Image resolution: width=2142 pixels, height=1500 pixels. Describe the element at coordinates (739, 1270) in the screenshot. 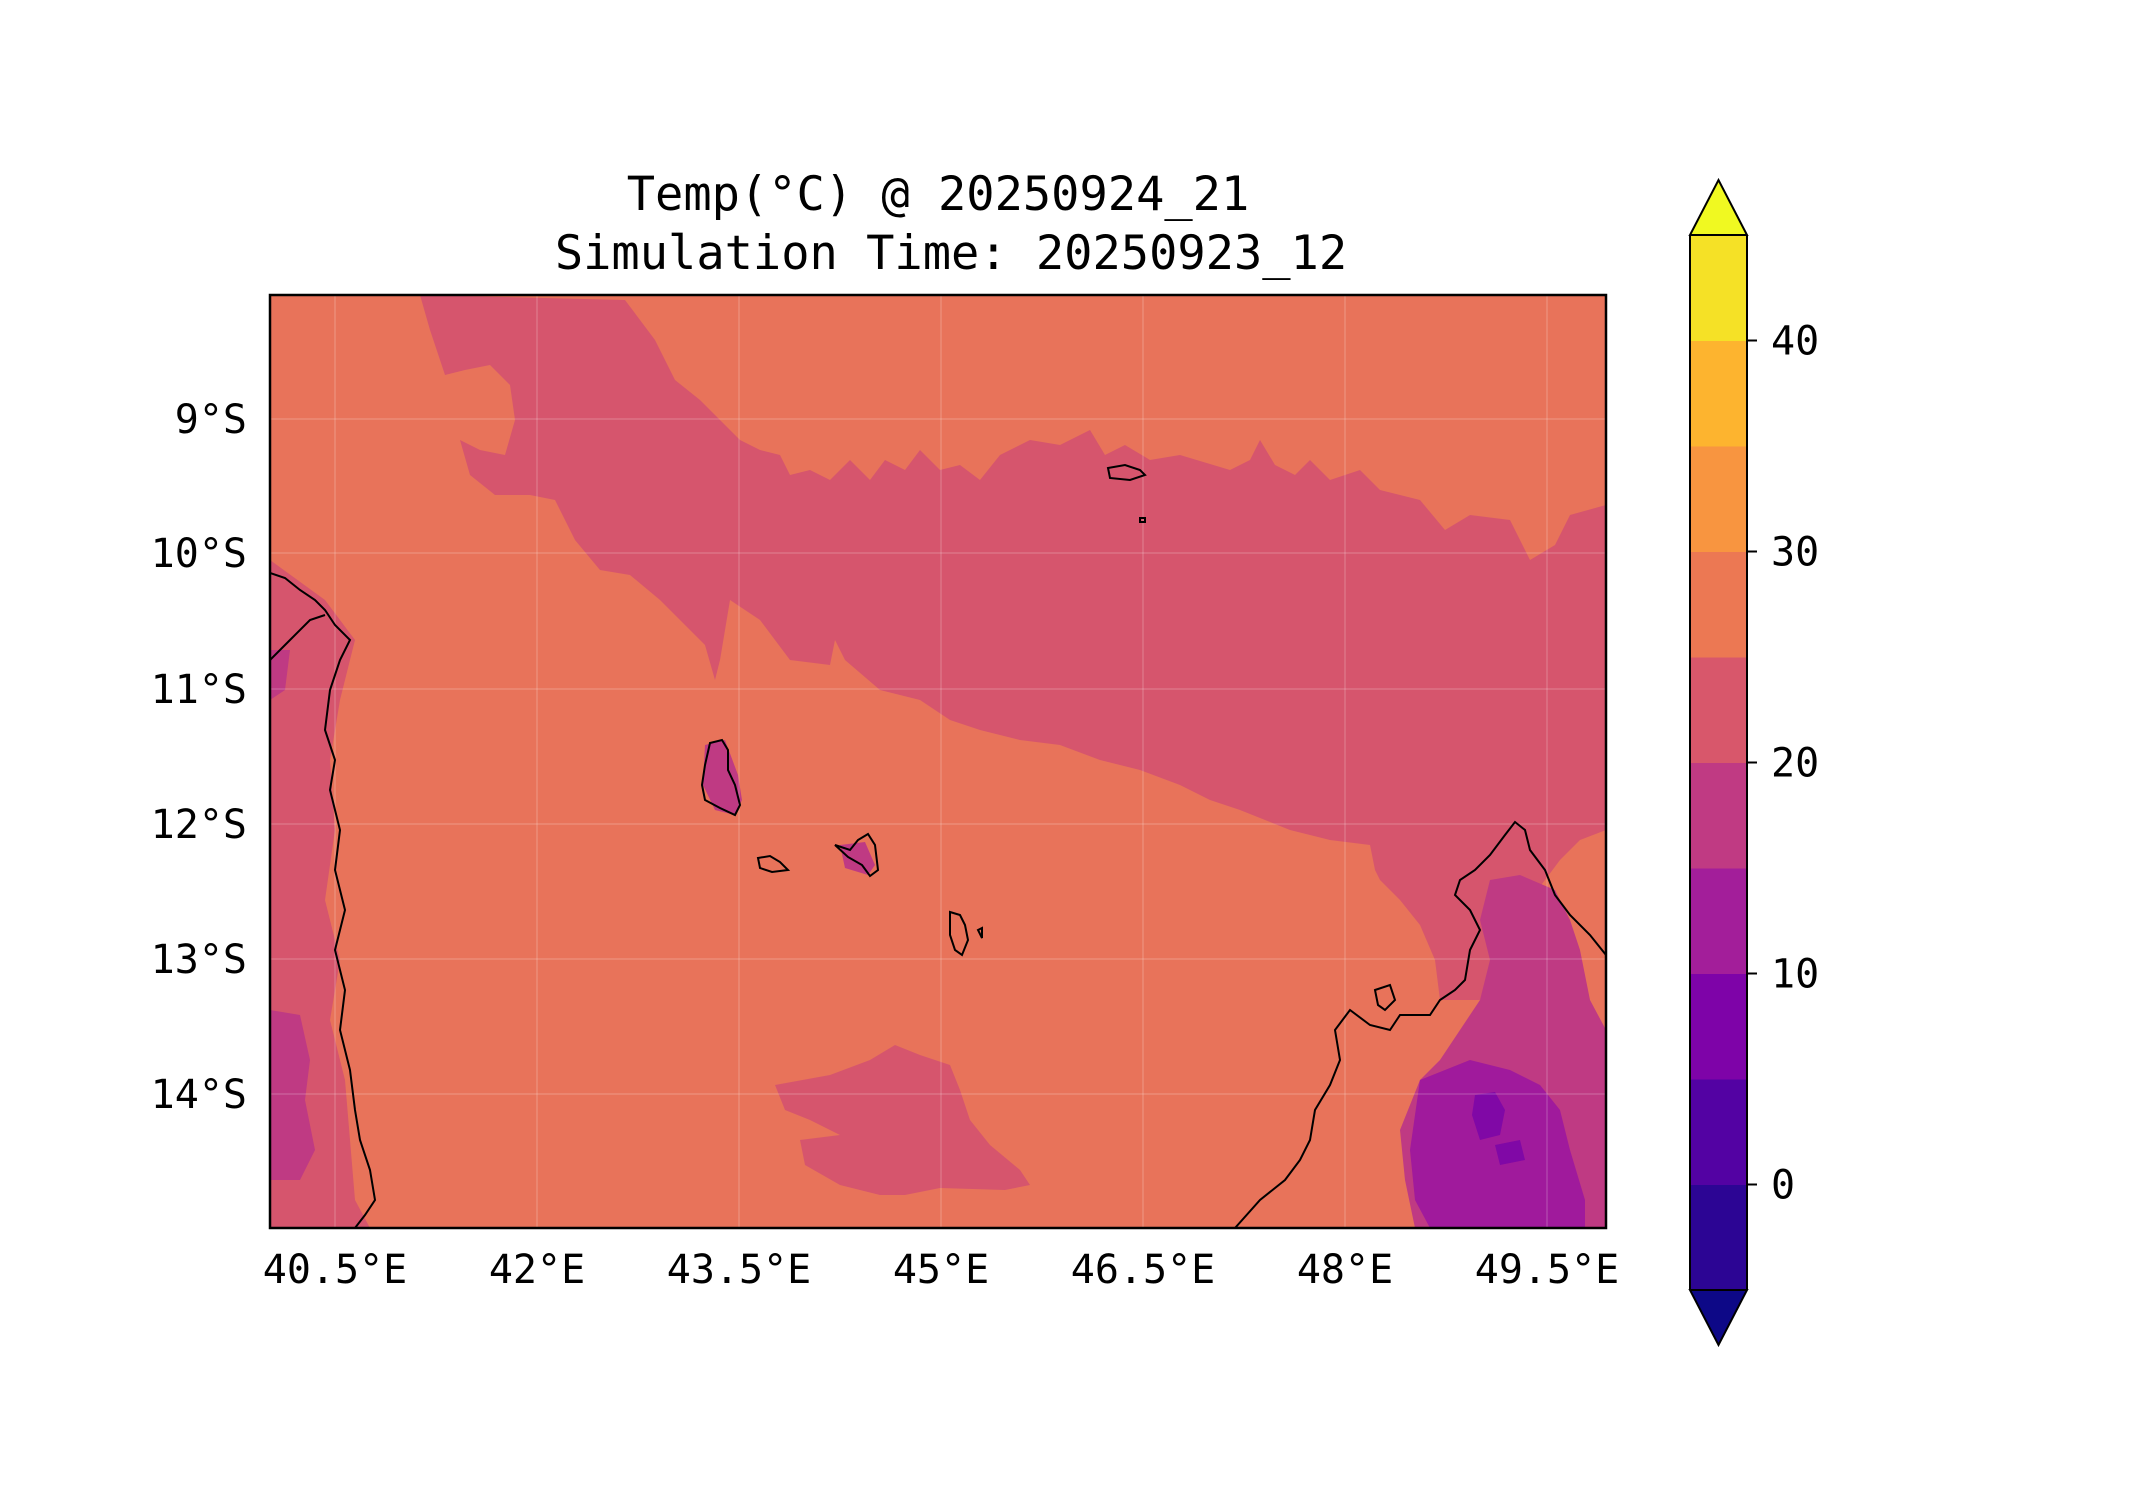

I see `x-tick-label: 43.5°E` at that location.